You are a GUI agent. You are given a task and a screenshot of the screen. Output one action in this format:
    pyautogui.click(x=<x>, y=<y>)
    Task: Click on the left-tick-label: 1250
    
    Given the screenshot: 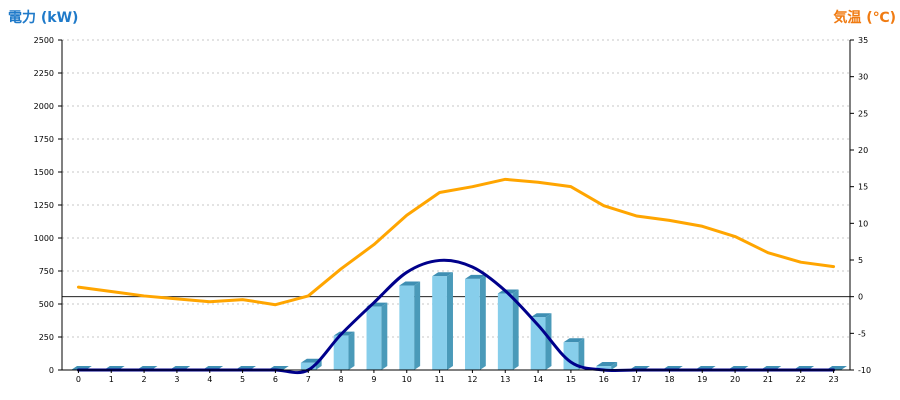 What is the action you would take?
    pyautogui.click(x=44, y=205)
    